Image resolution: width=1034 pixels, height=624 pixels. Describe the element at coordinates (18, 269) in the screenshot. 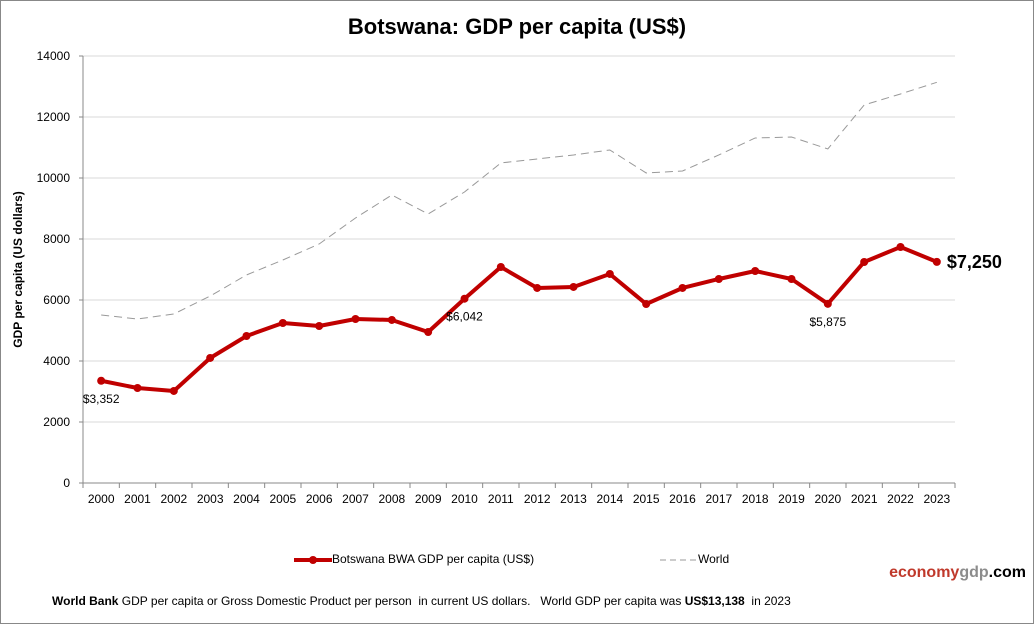

I see `y-axis-label: GDP per capita (US dollars)` at that location.